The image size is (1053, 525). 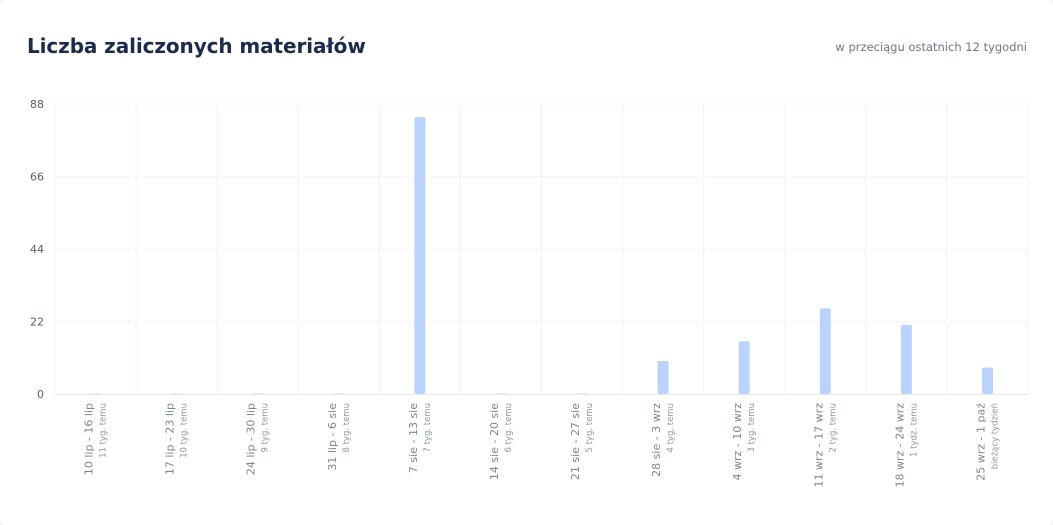 What do you see at coordinates (104, 430) in the screenshot?
I see `x-tick-sublabel: 11 tyg. temu` at bounding box center [104, 430].